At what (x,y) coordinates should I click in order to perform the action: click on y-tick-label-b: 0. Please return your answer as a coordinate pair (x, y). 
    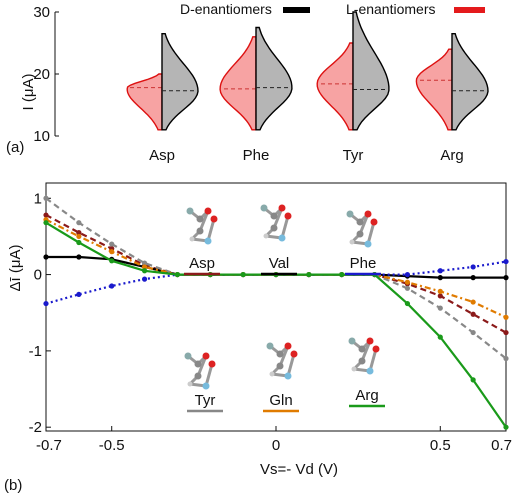
    Looking at the image, I should click on (38, 275).